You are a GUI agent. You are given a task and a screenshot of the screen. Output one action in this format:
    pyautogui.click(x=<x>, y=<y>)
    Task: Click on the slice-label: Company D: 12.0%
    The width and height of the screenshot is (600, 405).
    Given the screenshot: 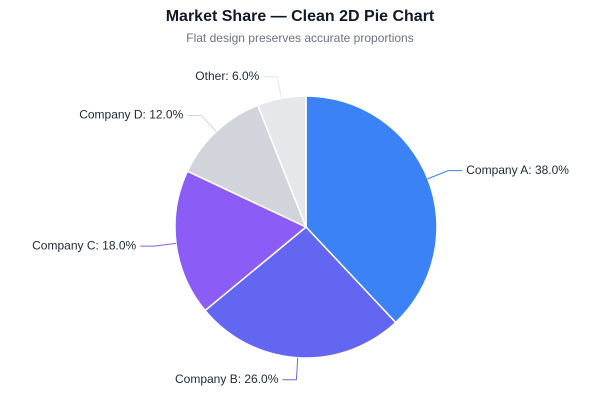 What is the action you would take?
    pyautogui.click(x=131, y=115)
    